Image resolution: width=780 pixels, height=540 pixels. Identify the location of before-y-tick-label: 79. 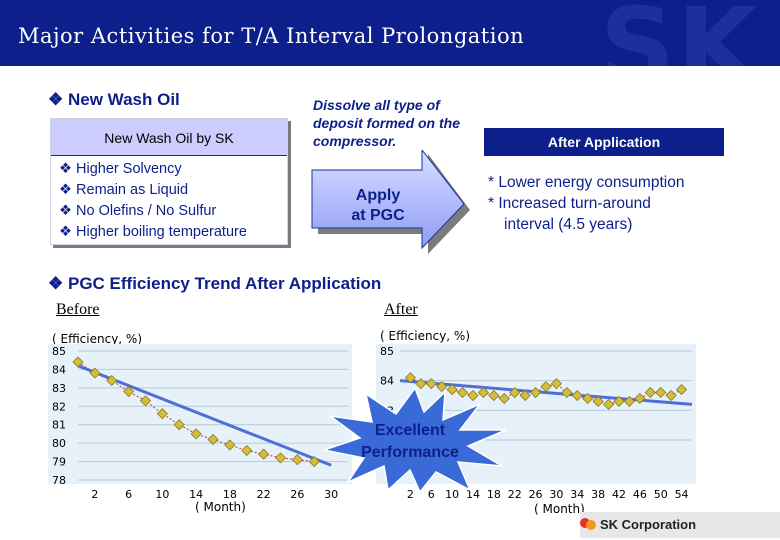
(59, 462).